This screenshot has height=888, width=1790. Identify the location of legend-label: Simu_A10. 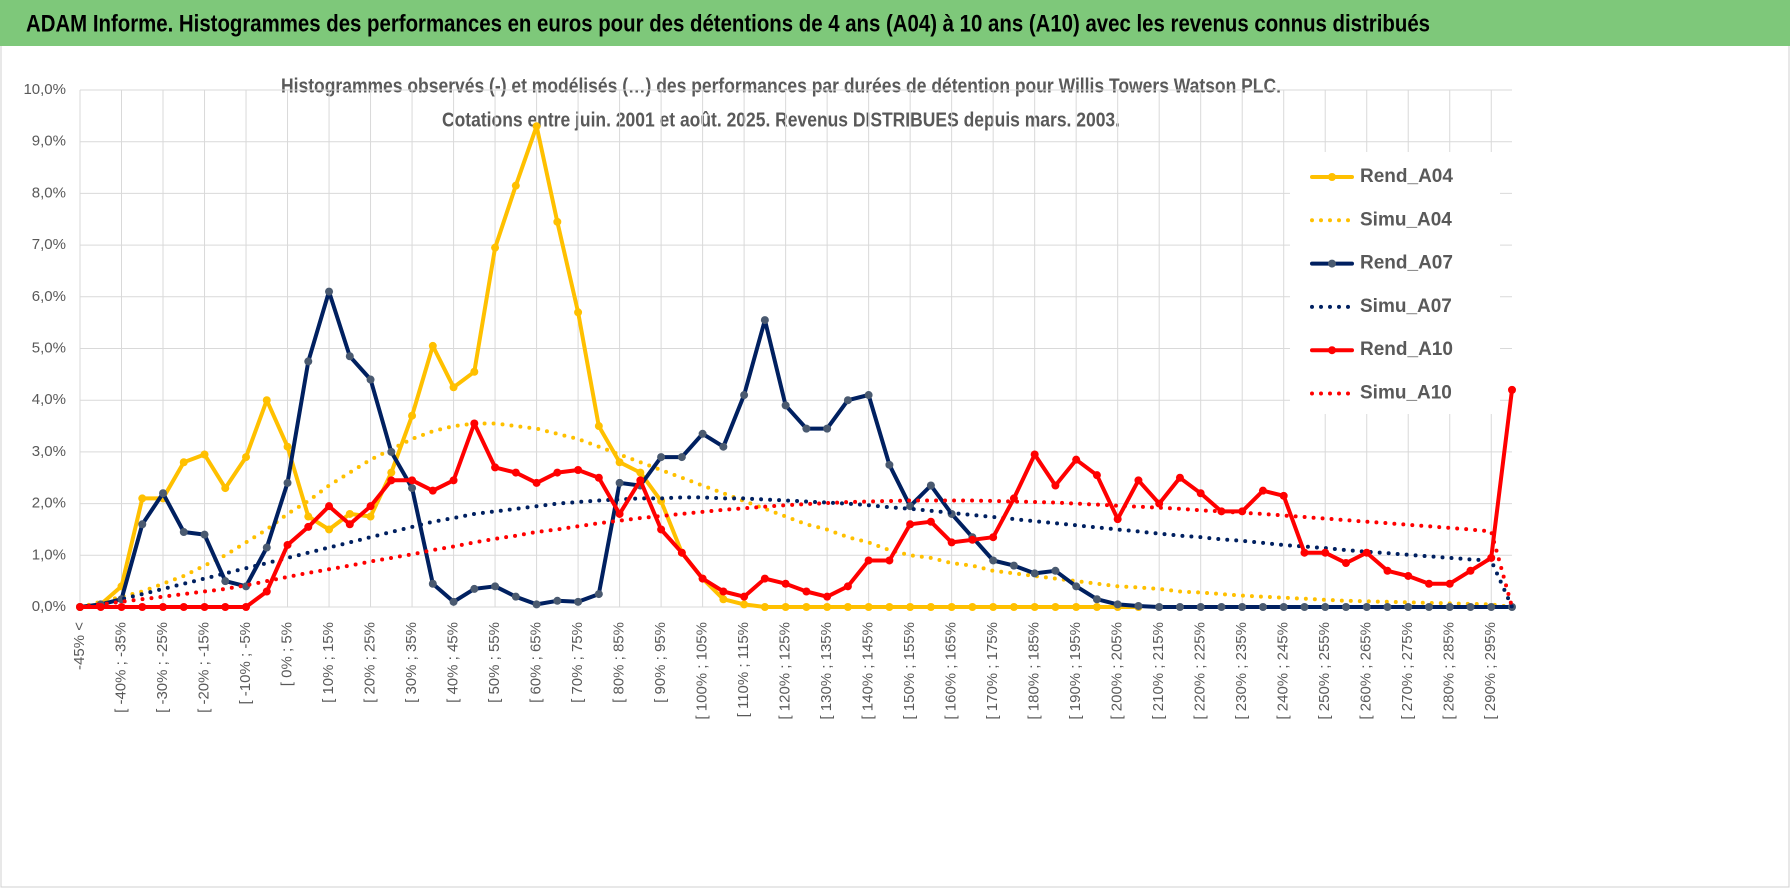
(1406, 393).